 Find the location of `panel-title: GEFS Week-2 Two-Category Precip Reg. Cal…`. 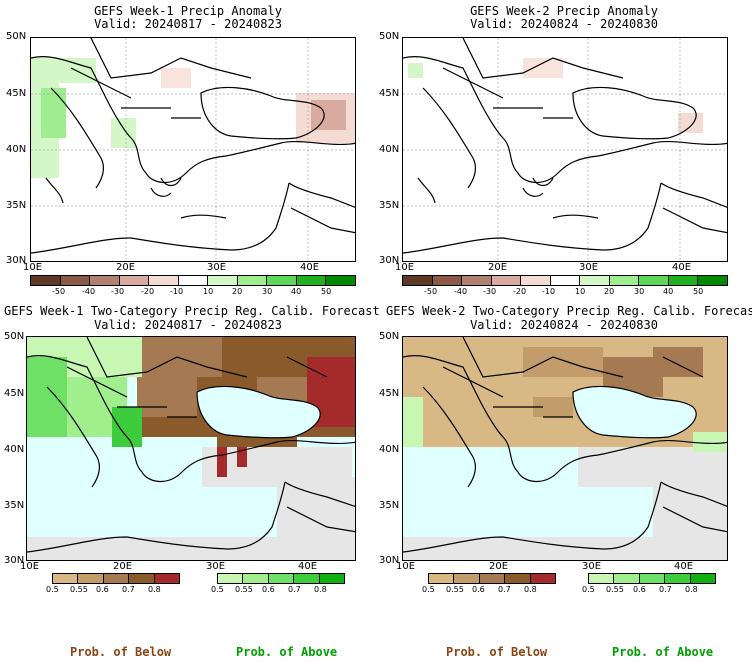

panel-title: GEFS Week-2 Two-Category Precip Reg. Cal… is located at coordinates (569, 311).